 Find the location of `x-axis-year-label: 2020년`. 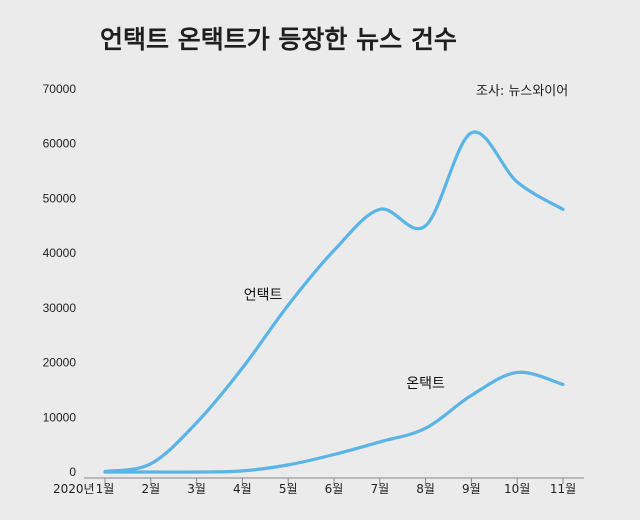

x-axis-year-label: 2020년 is located at coordinates (74, 489).